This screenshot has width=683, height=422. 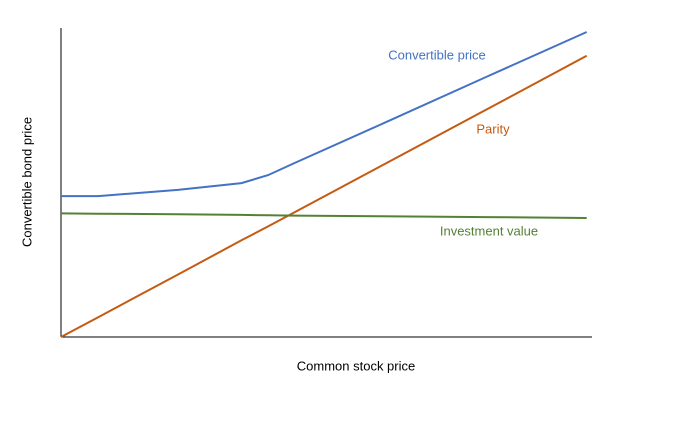 I want to click on series-label: Parity, so click(x=493, y=128).